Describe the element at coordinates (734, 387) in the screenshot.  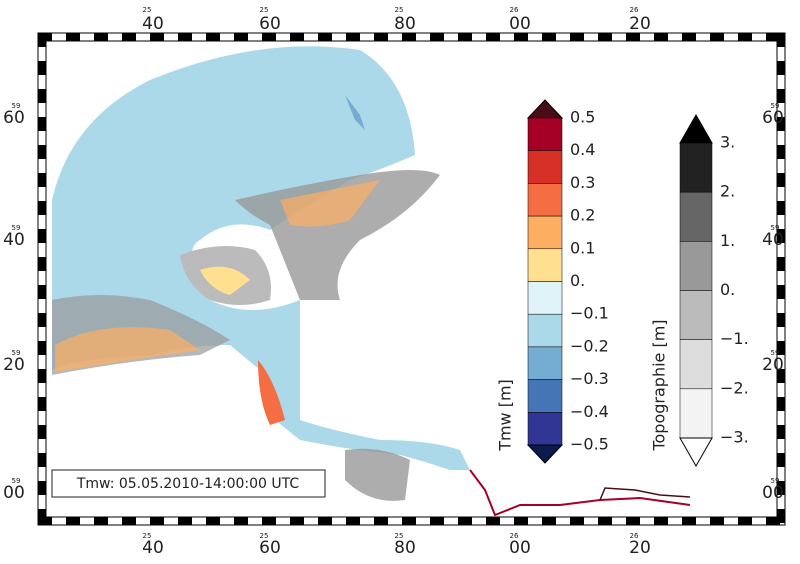
I see `colorbar-label: −2.` at that location.